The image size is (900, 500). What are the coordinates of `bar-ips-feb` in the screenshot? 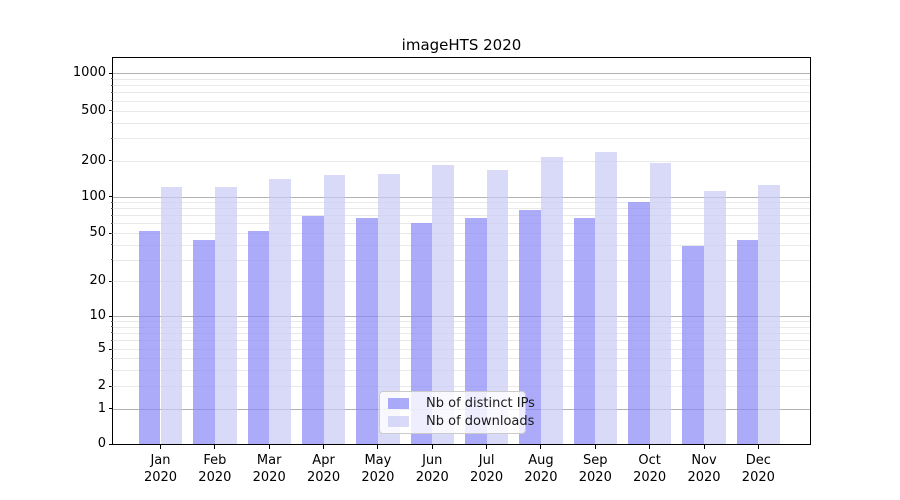 It's located at (204, 341).